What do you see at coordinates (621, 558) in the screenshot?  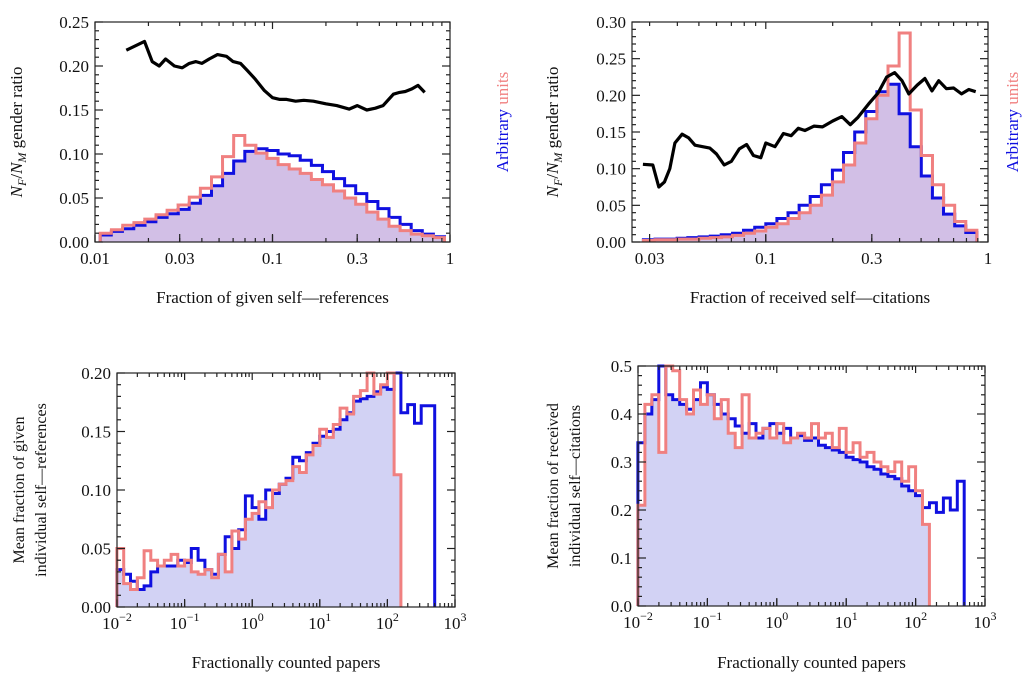 I see `y-tick-label: 0.1` at bounding box center [621, 558].